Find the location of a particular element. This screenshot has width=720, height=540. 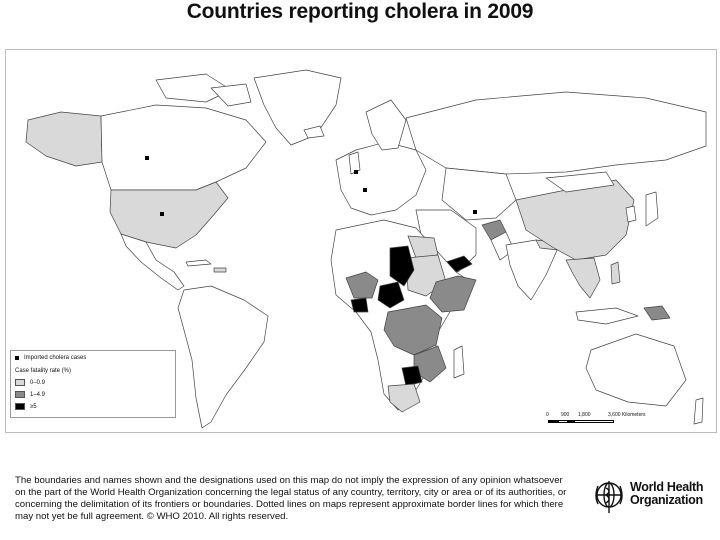

who-name: World Health Organization is located at coordinates (667, 493).